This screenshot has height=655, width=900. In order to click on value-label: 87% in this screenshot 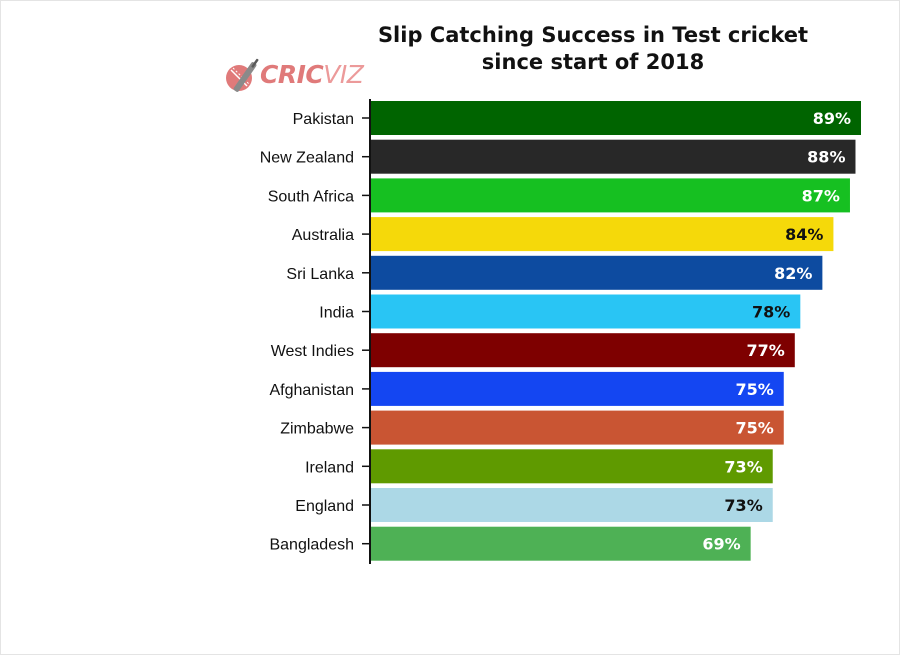, I will do `click(821, 195)`.